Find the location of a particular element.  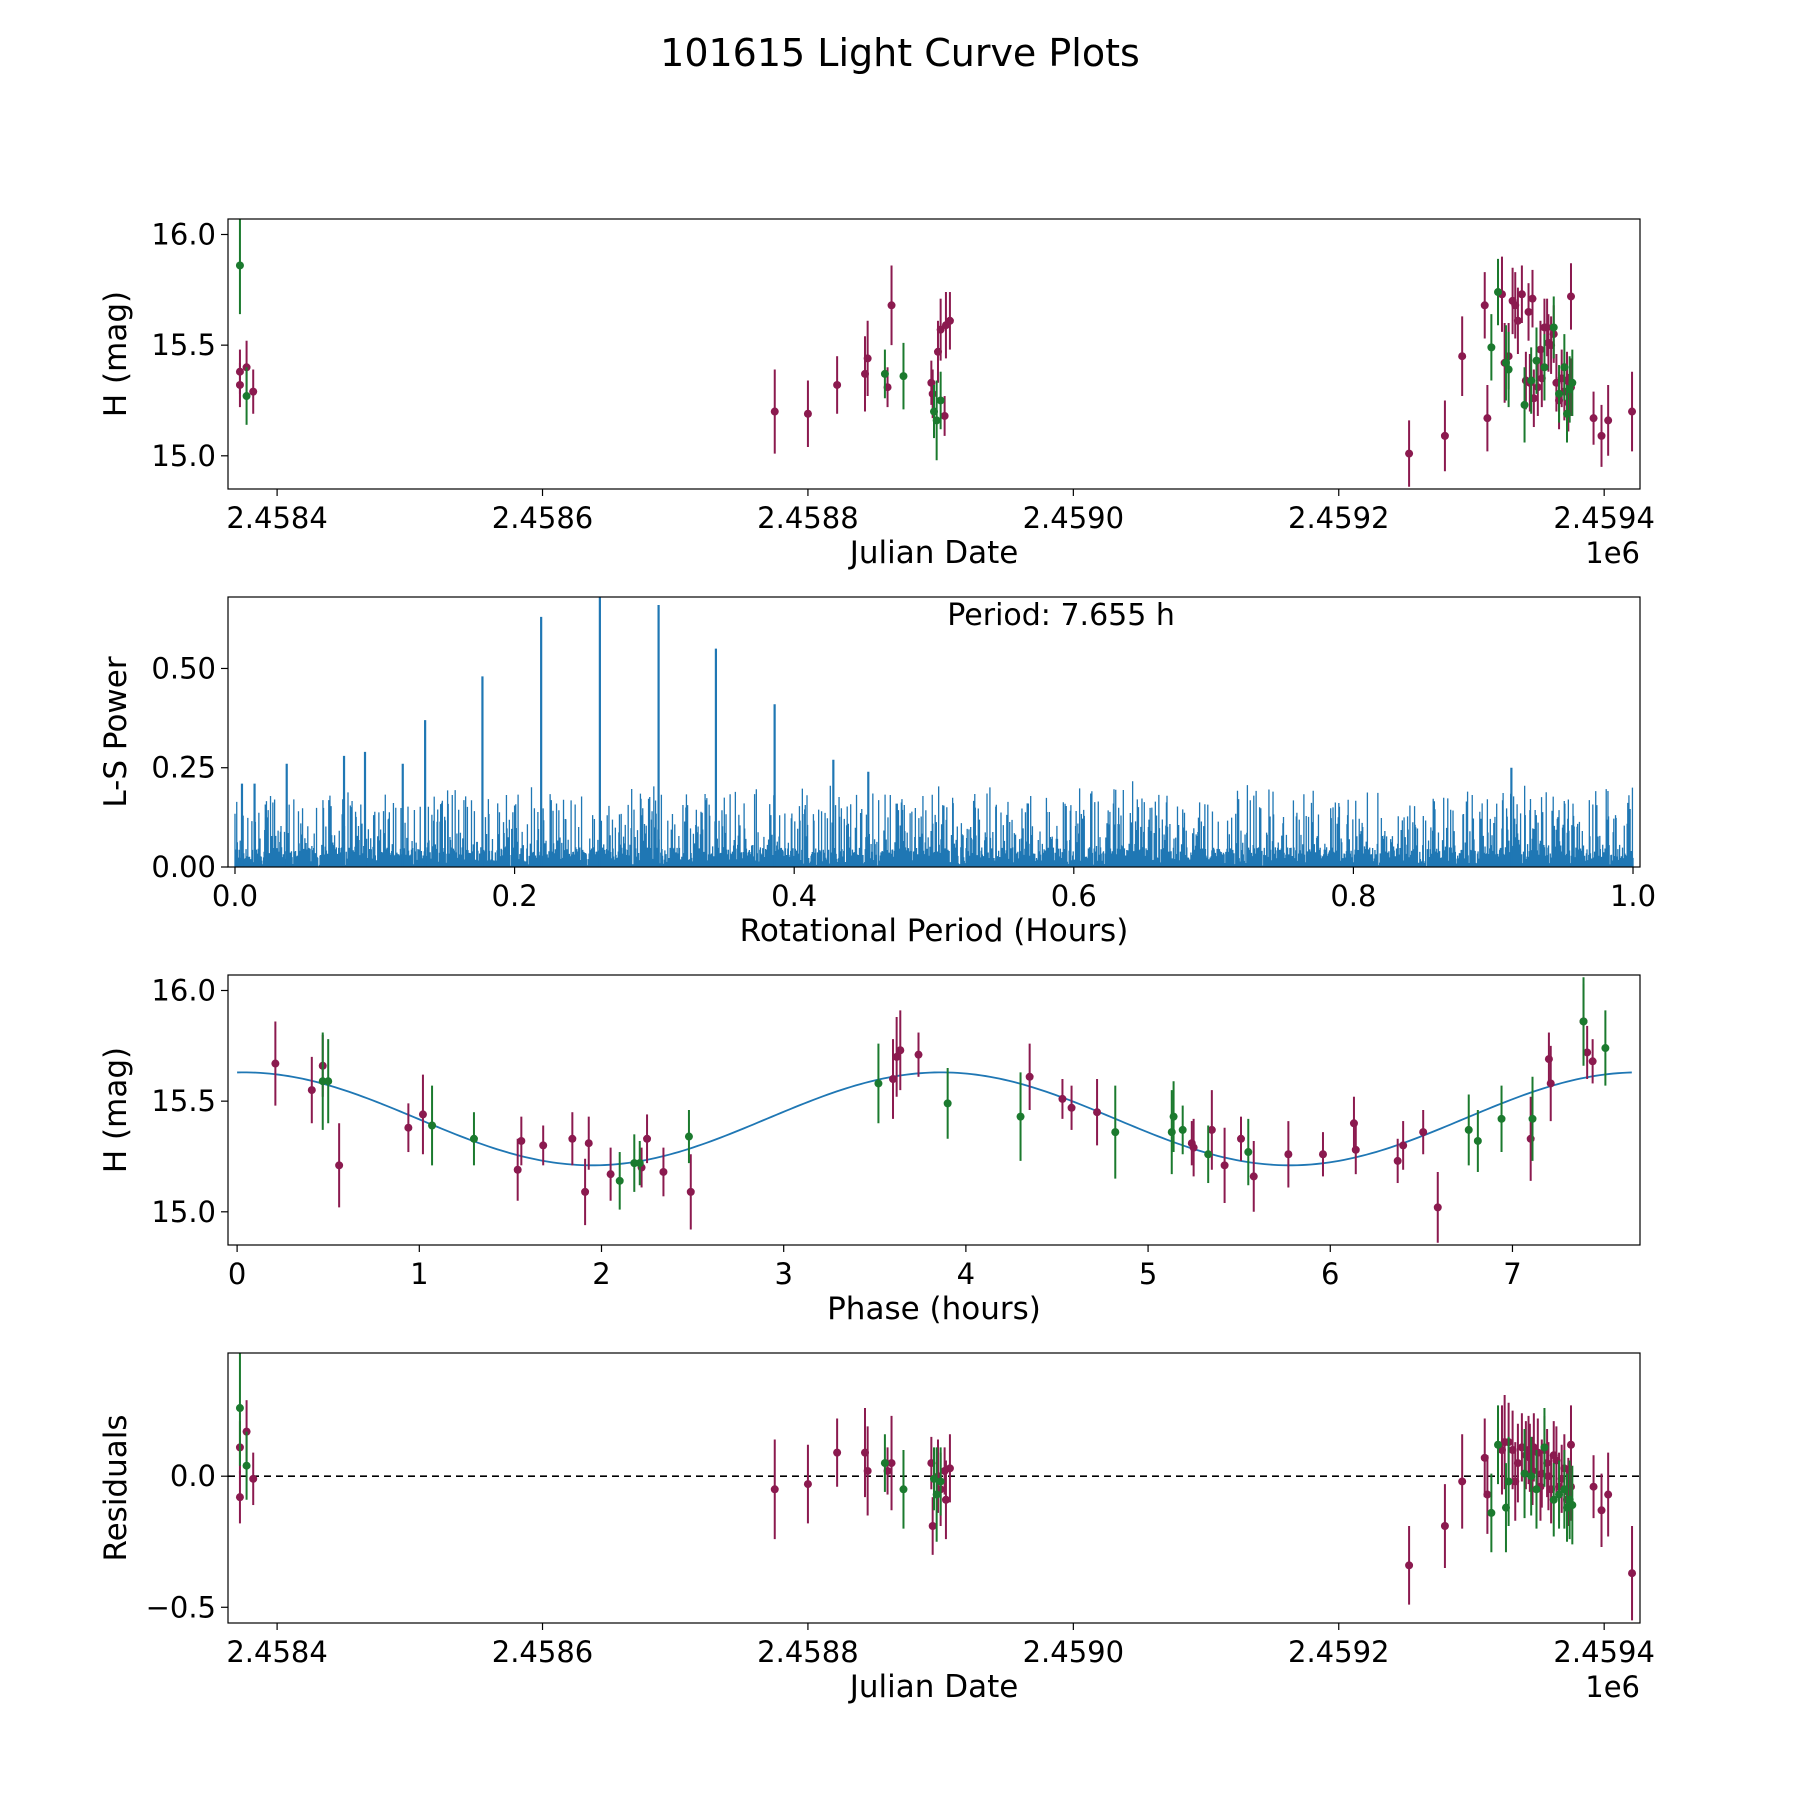

plot-area-phased is located at coordinates (934, 1110).